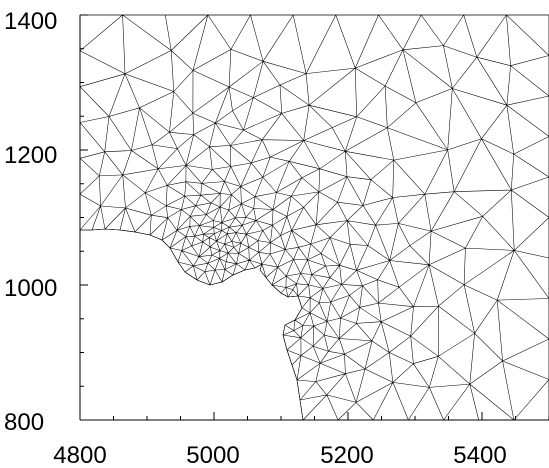 The image size is (549, 468). Describe the element at coordinates (30, 288) in the screenshot. I see `y-tick-label: 1000` at that location.